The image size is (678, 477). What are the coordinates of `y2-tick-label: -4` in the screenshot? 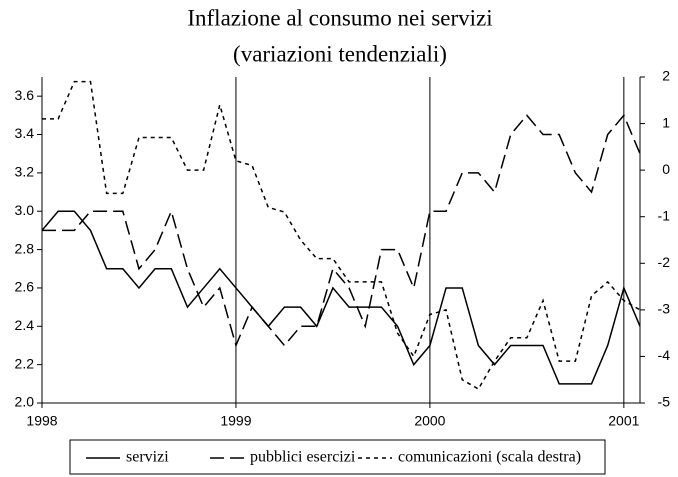 It's located at (664, 355).